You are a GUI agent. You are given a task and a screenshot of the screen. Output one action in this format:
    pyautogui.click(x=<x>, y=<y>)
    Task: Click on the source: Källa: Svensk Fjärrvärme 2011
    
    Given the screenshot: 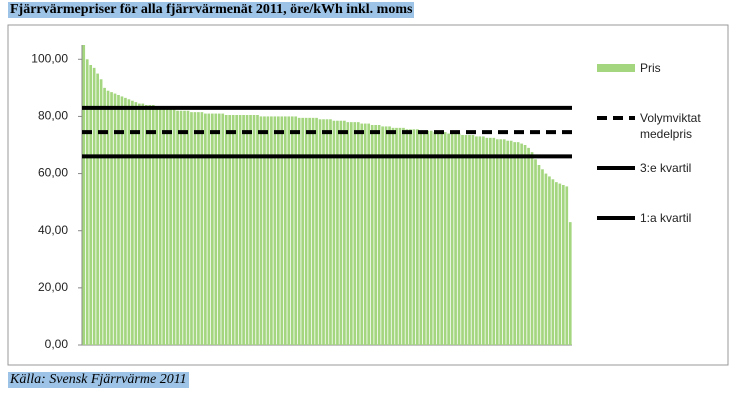 What is the action you would take?
    pyautogui.click(x=98, y=380)
    